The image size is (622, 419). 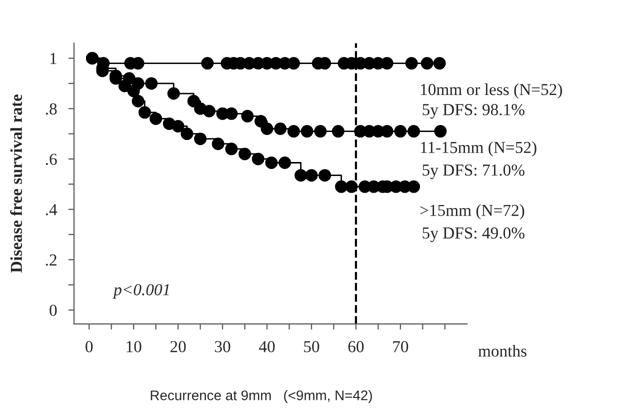 I want to click on y-tick-label: 1, so click(x=53, y=58).